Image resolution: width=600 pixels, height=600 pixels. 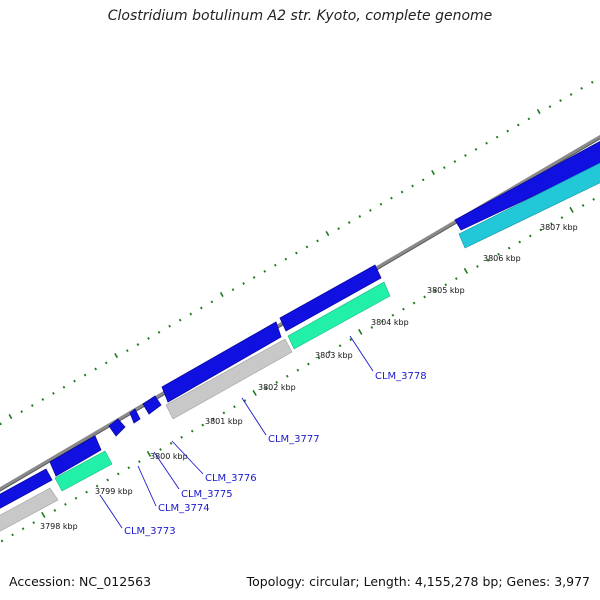 What do you see at coordinates (169, 456) in the screenshot?
I see `tick-label: 3800 kbp` at bounding box center [169, 456].